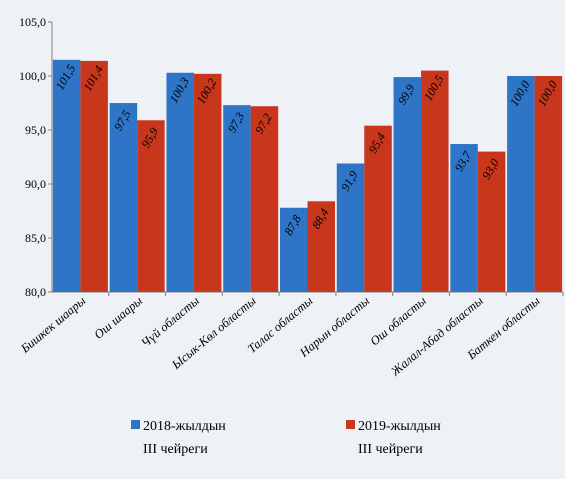  I want to click on legend-label: 2019-жылдын, so click(399, 426).